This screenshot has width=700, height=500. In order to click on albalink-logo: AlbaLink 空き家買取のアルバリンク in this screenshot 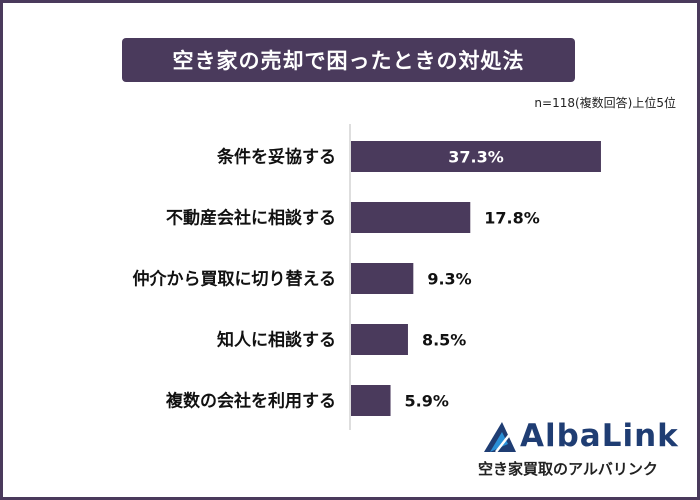, I will do `click(578, 450)`.